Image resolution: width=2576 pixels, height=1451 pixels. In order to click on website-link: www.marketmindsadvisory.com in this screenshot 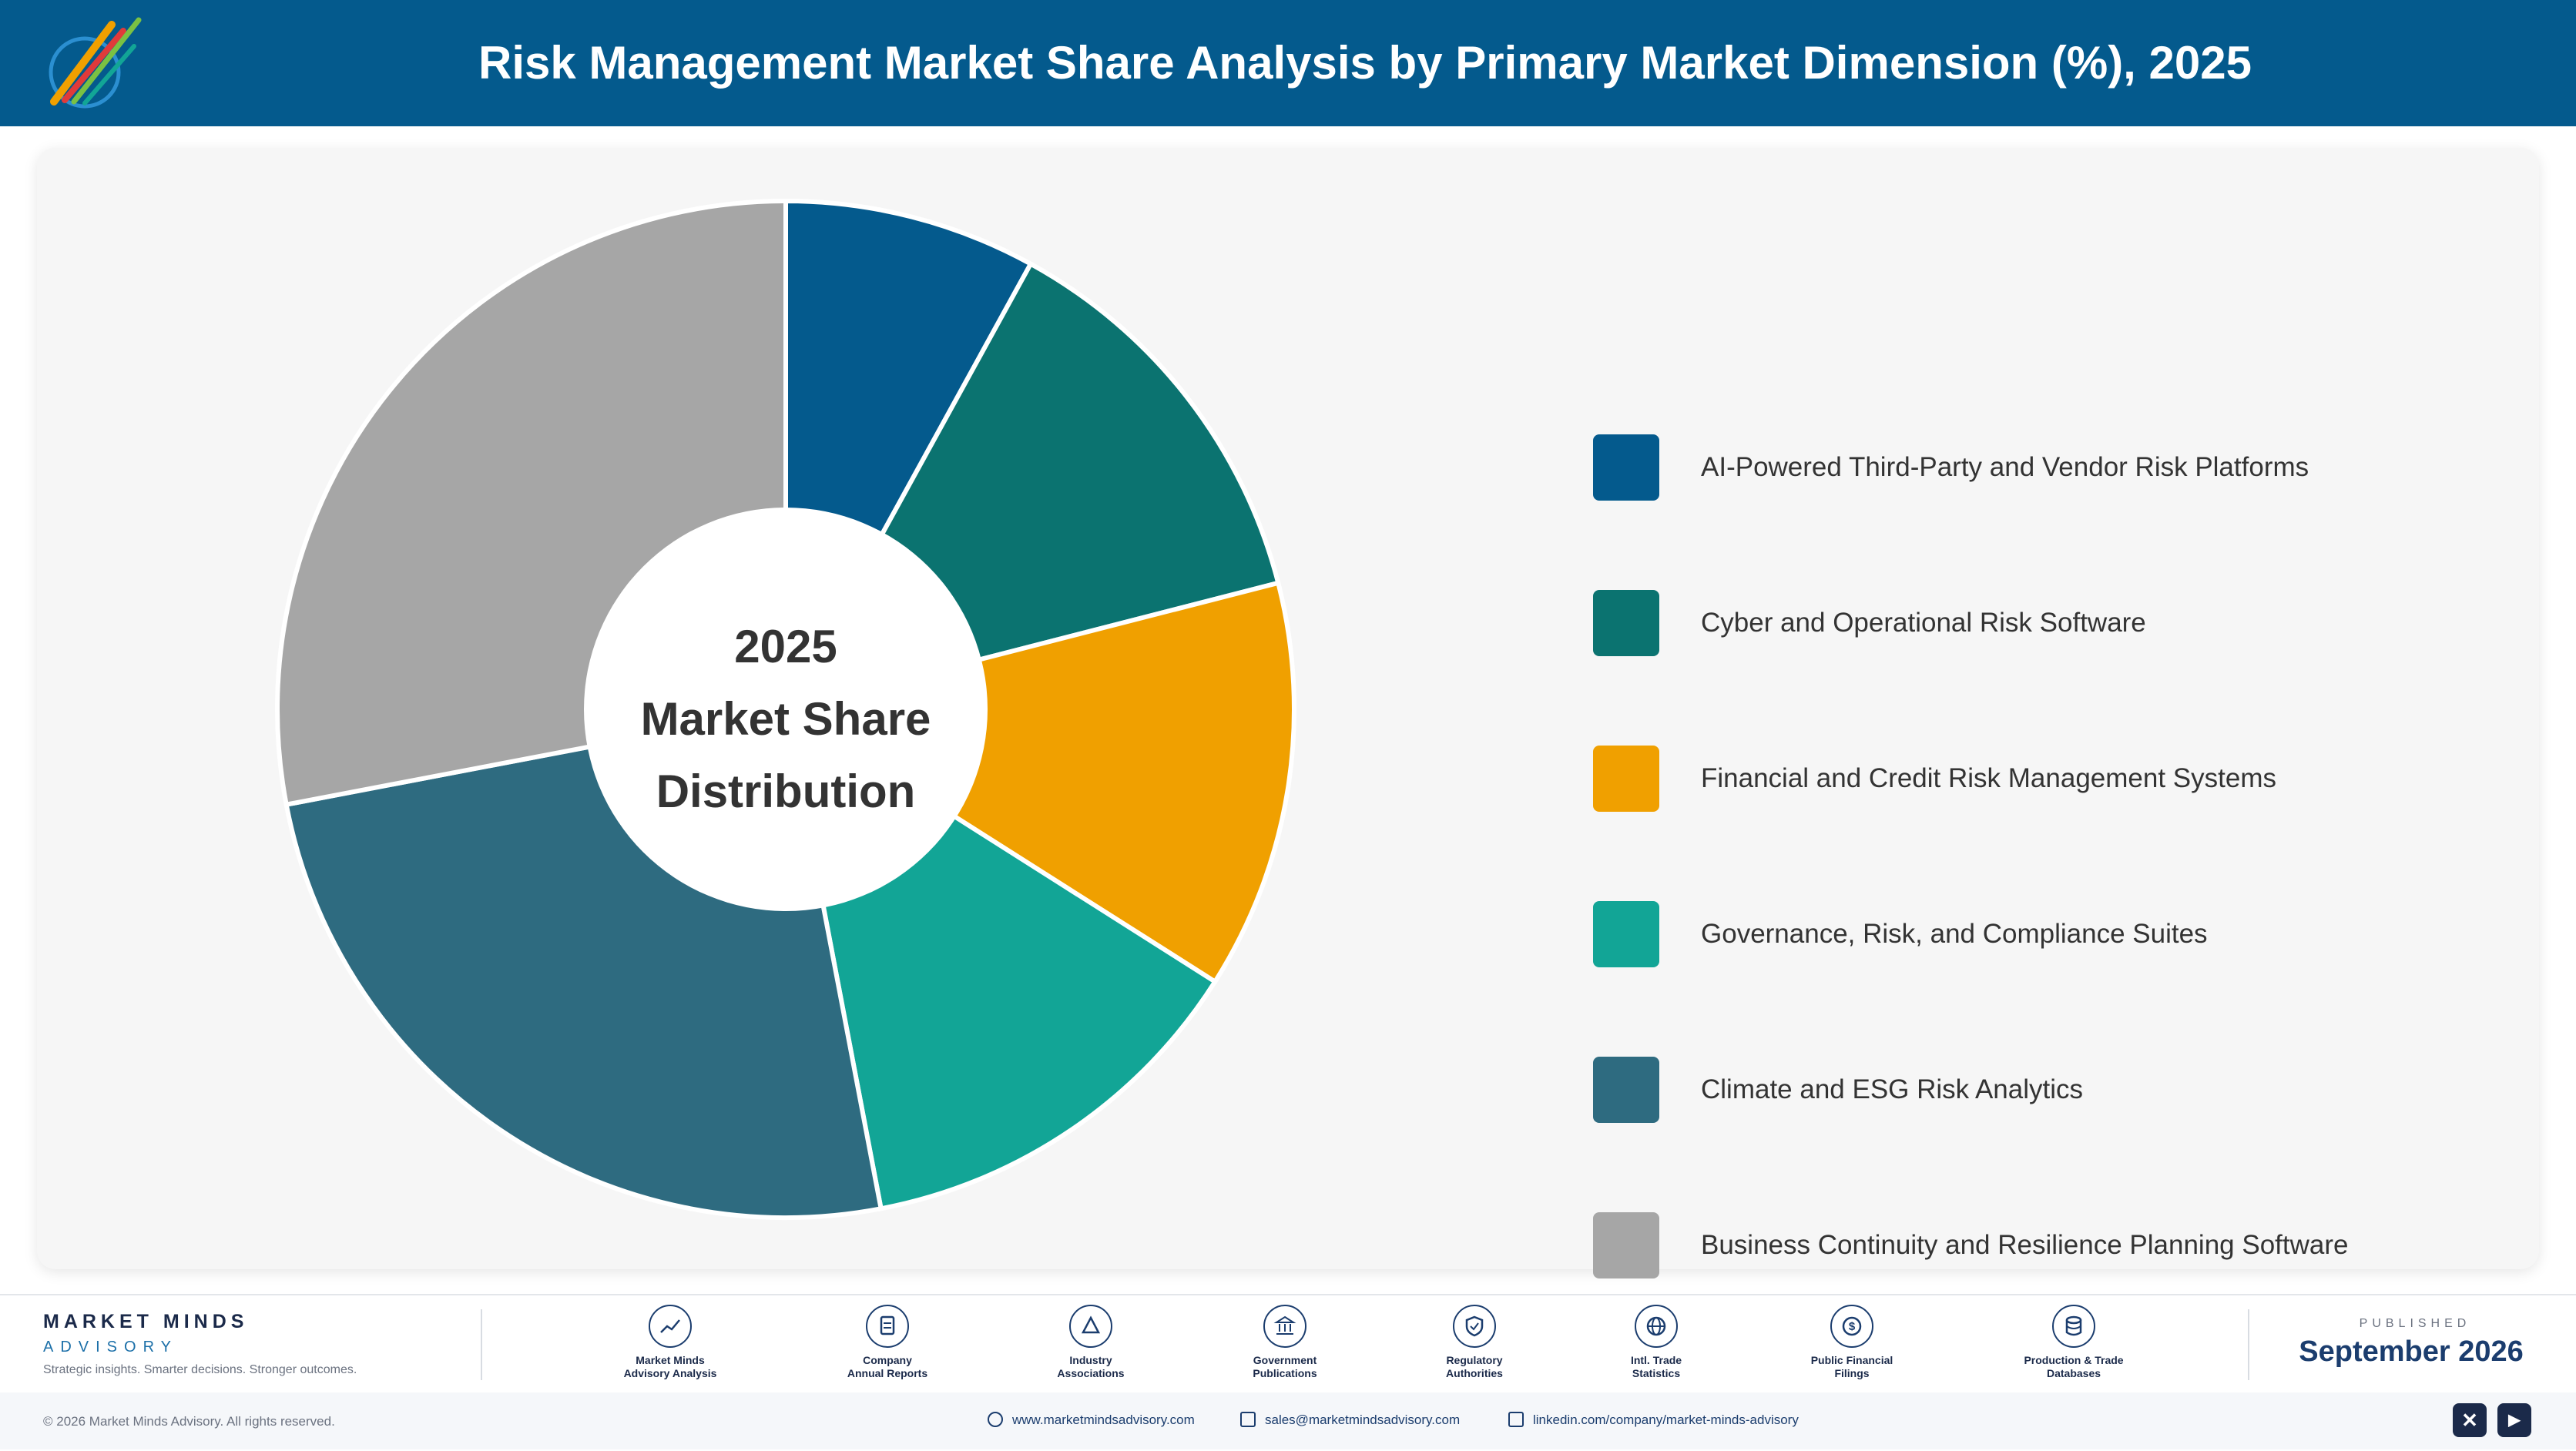, I will do `click(1091, 1420)`.